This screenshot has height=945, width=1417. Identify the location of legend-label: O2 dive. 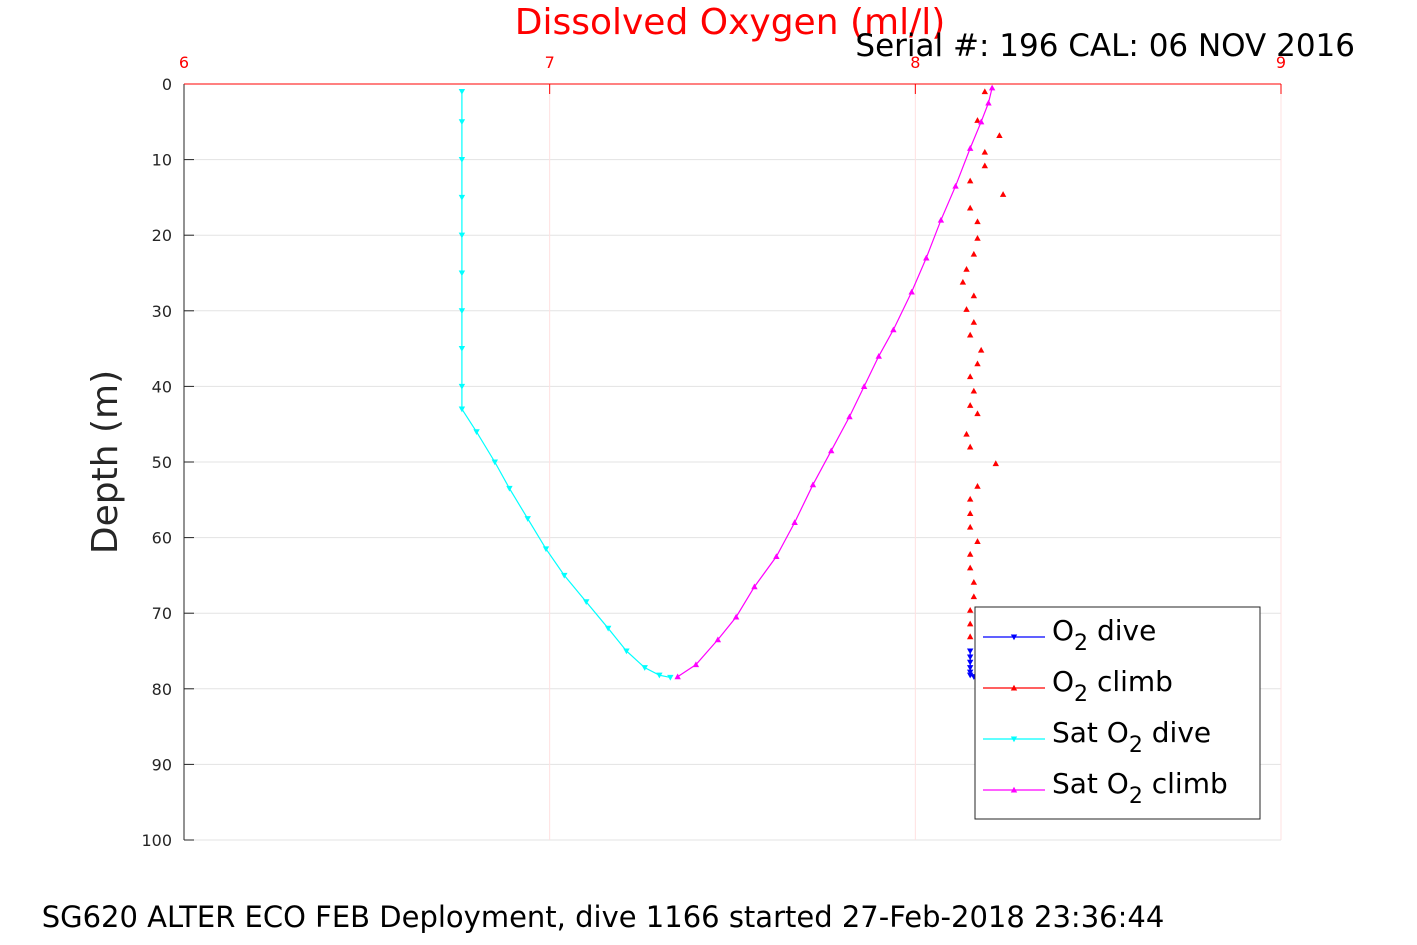
(1104, 635).